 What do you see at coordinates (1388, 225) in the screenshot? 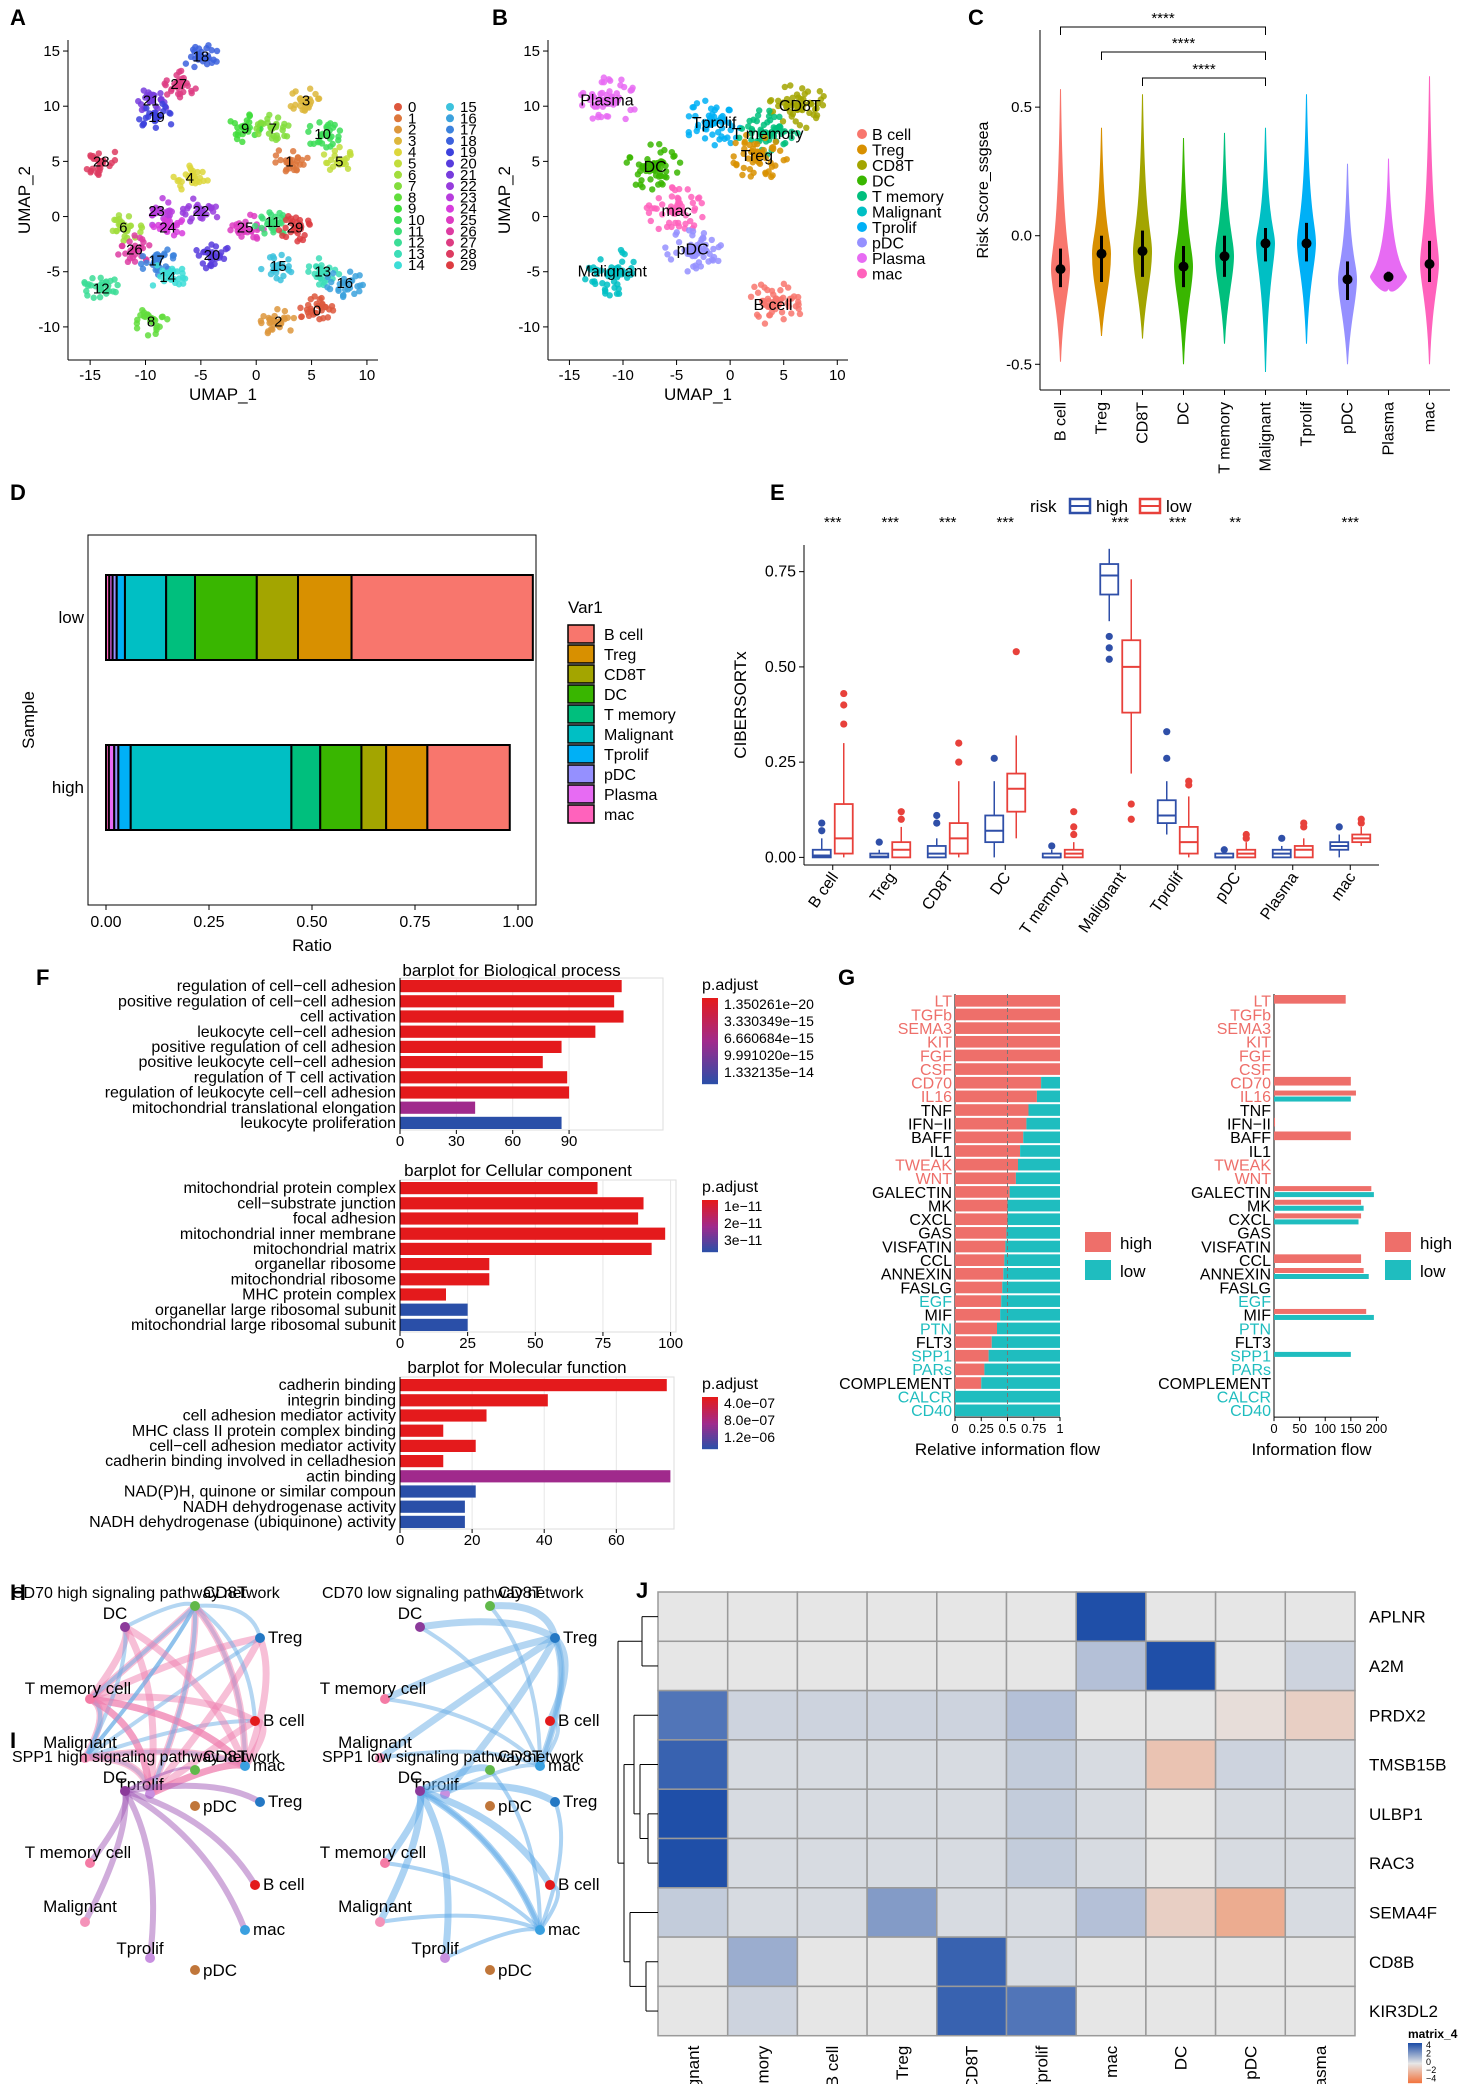
I see `violin` at bounding box center [1388, 225].